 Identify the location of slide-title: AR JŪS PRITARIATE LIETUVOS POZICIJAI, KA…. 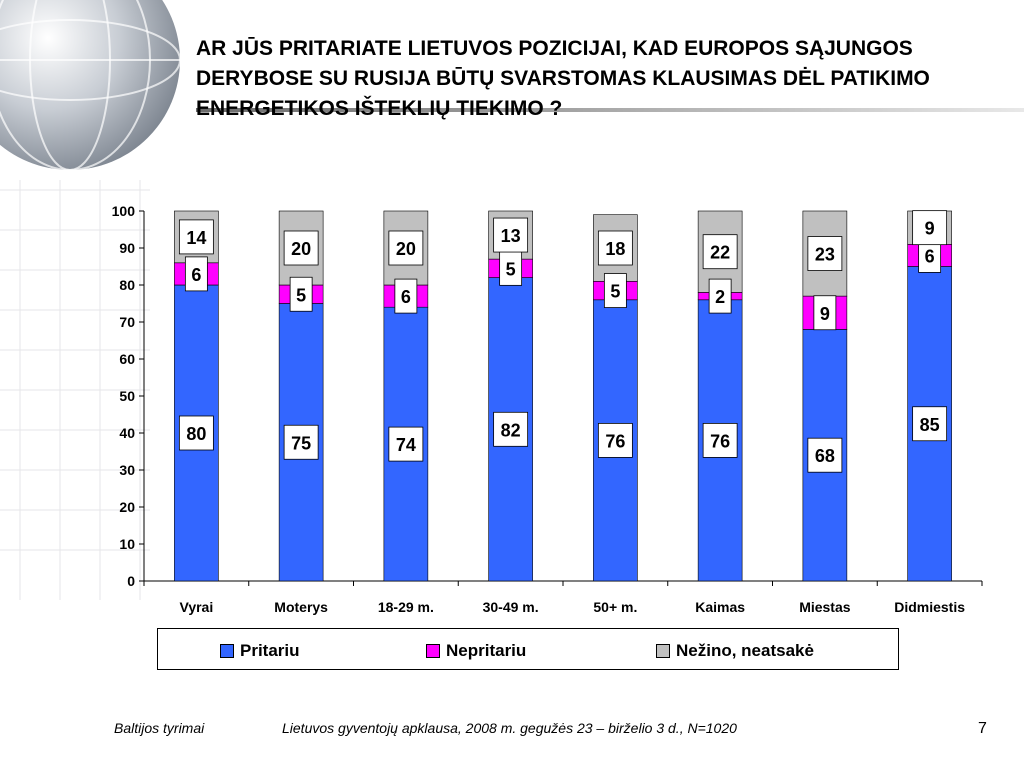
(563, 78).